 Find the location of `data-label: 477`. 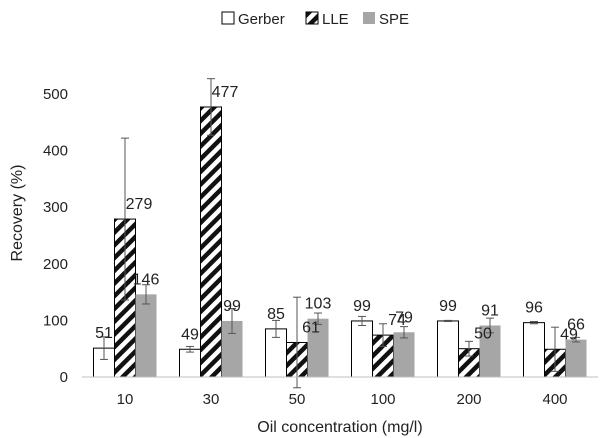

data-label: 477 is located at coordinates (225, 92).